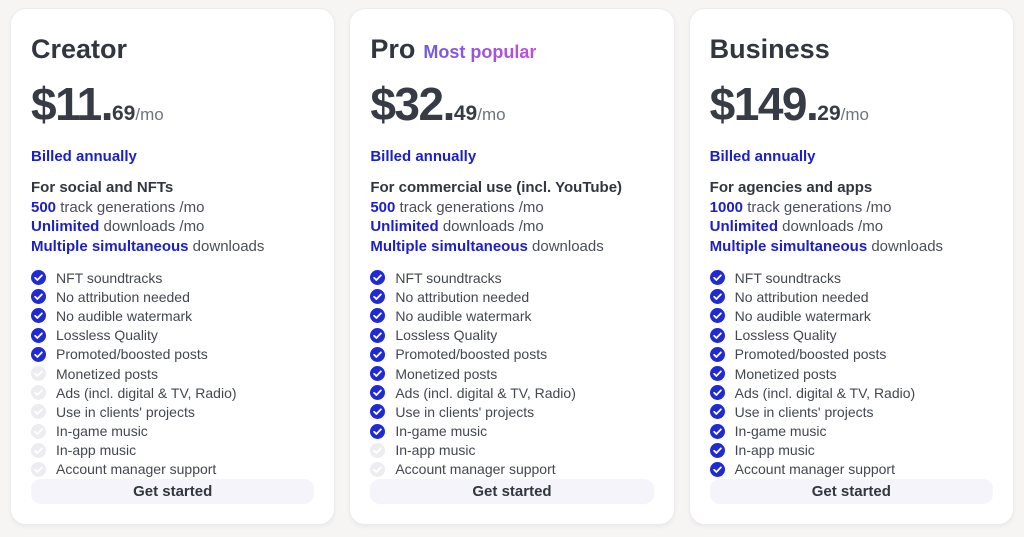 The height and width of the screenshot is (537, 1024). I want to click on spec-line: Unlimited downloads /mo, so click(796, 226).